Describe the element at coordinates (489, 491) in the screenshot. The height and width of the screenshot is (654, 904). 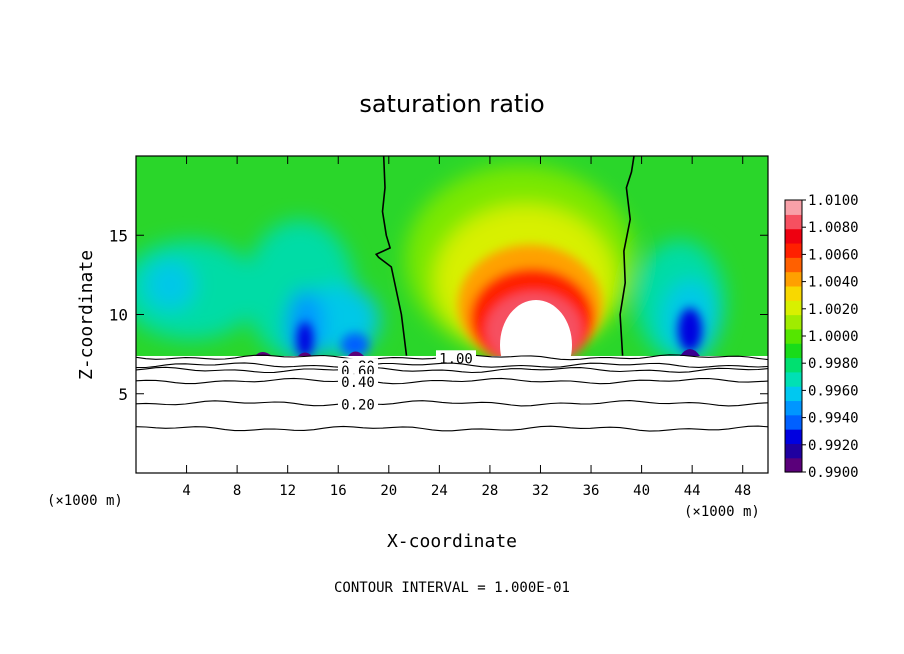
I see `x-tick-label: 28` at that location.